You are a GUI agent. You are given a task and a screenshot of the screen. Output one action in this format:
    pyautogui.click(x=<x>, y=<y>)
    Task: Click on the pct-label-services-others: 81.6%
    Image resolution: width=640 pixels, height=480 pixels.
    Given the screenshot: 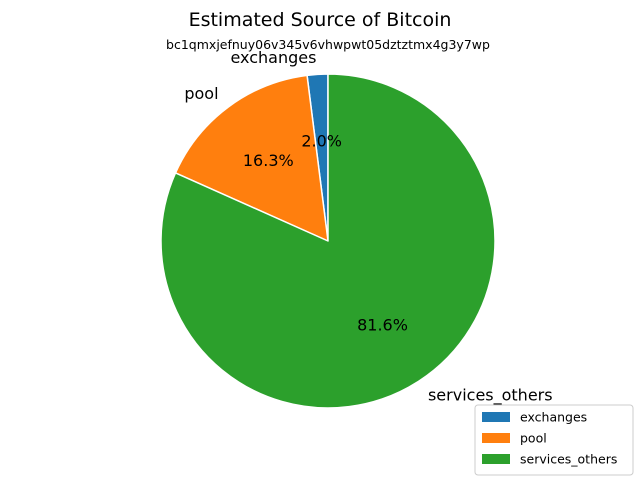 What is the action you would take?
    pyautogui.click(x=382, y=325)
    